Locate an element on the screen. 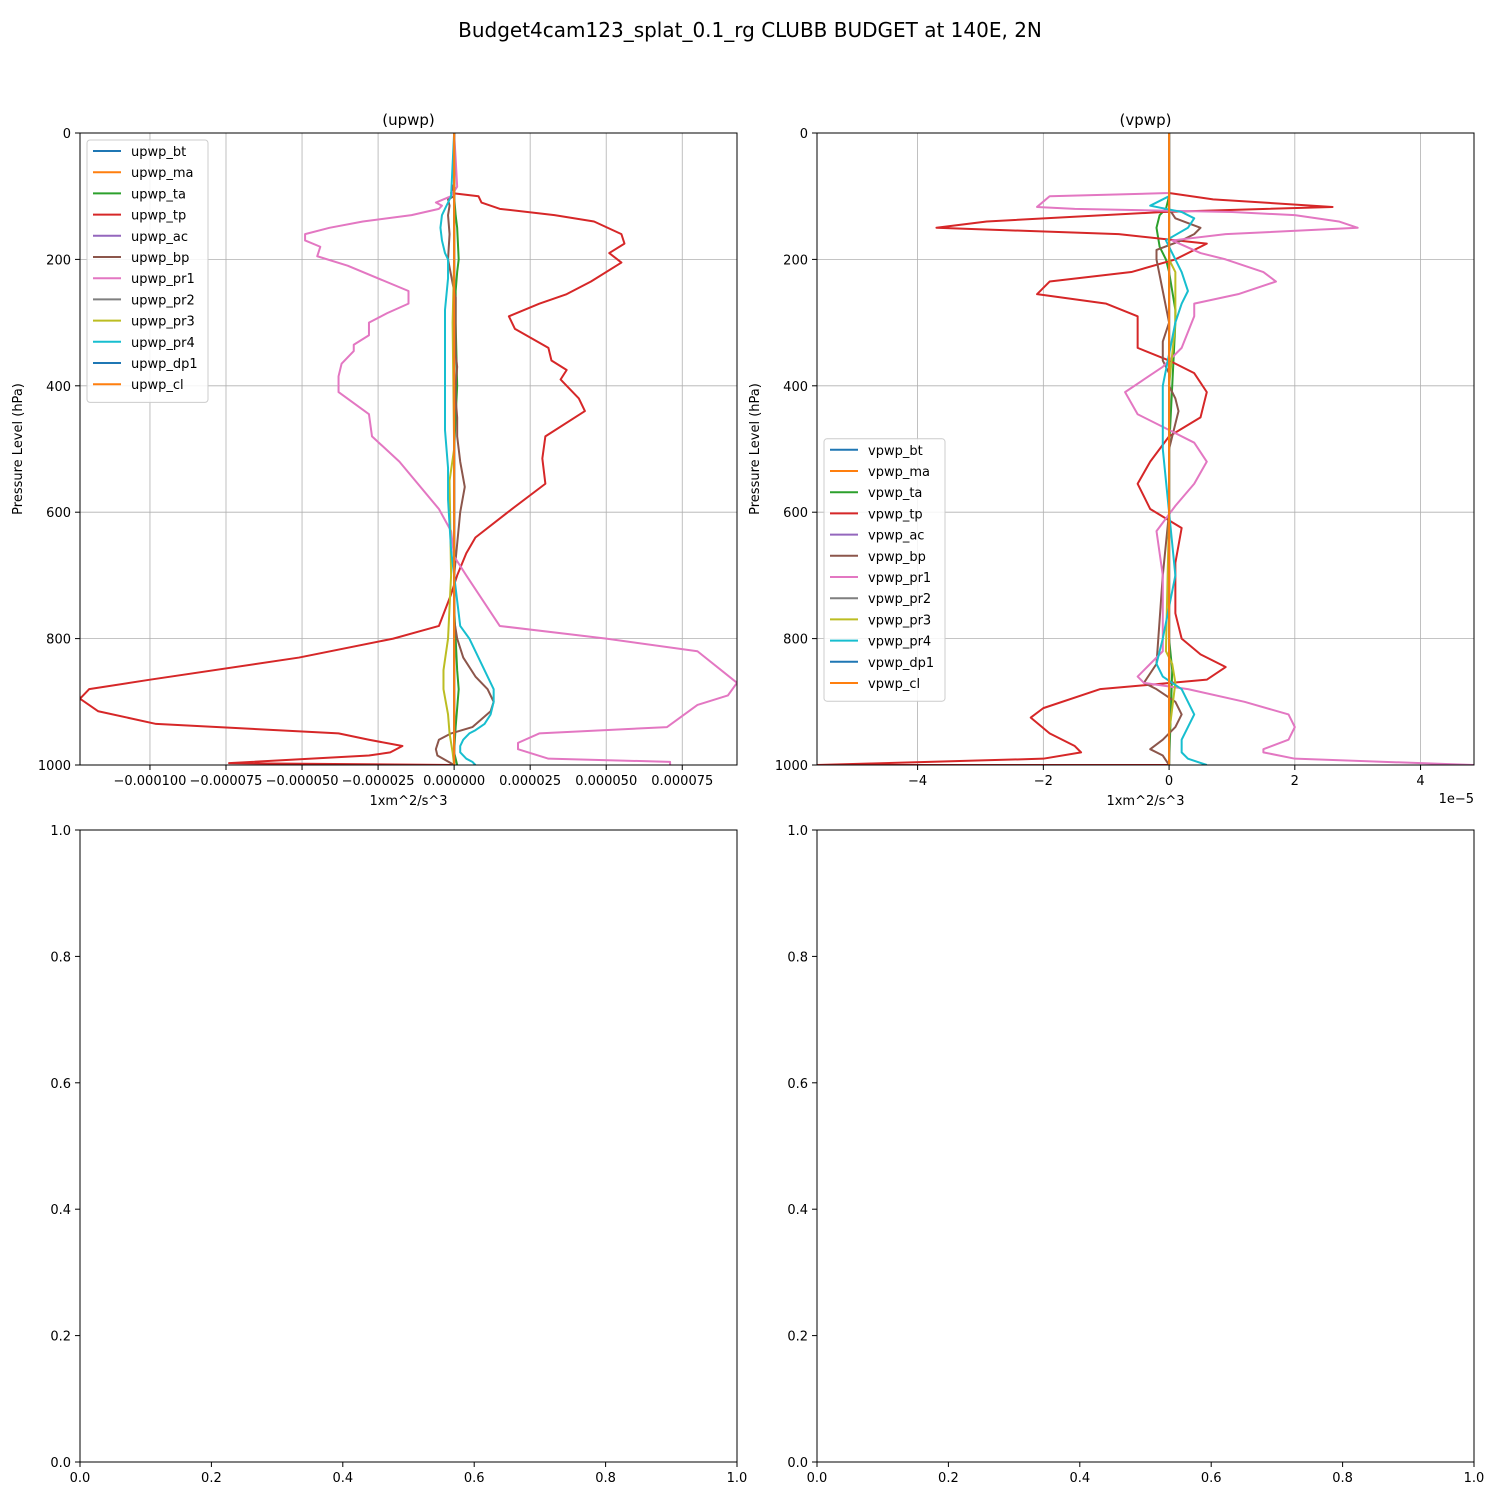 The width and height of the screenshot is (1500, 1500). legend-label: upwp_pr2 is located at coordinates (163, 300).